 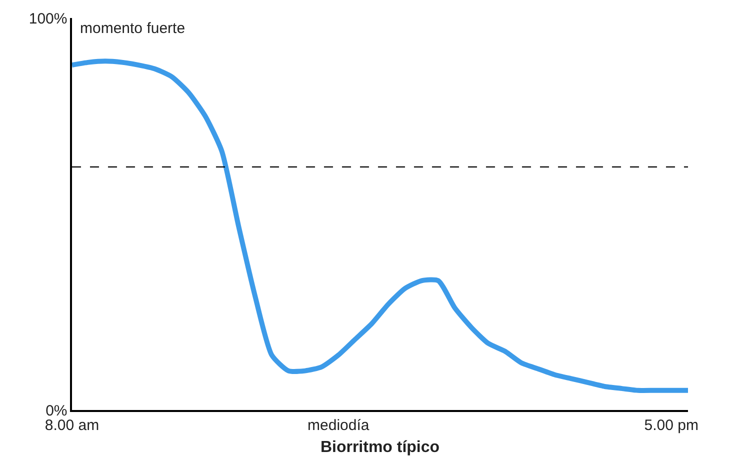 What do you see at coordinates (48, 19) in the screenshot?
I see `y-tick-label: 100%` at bounding box center [48, 19].